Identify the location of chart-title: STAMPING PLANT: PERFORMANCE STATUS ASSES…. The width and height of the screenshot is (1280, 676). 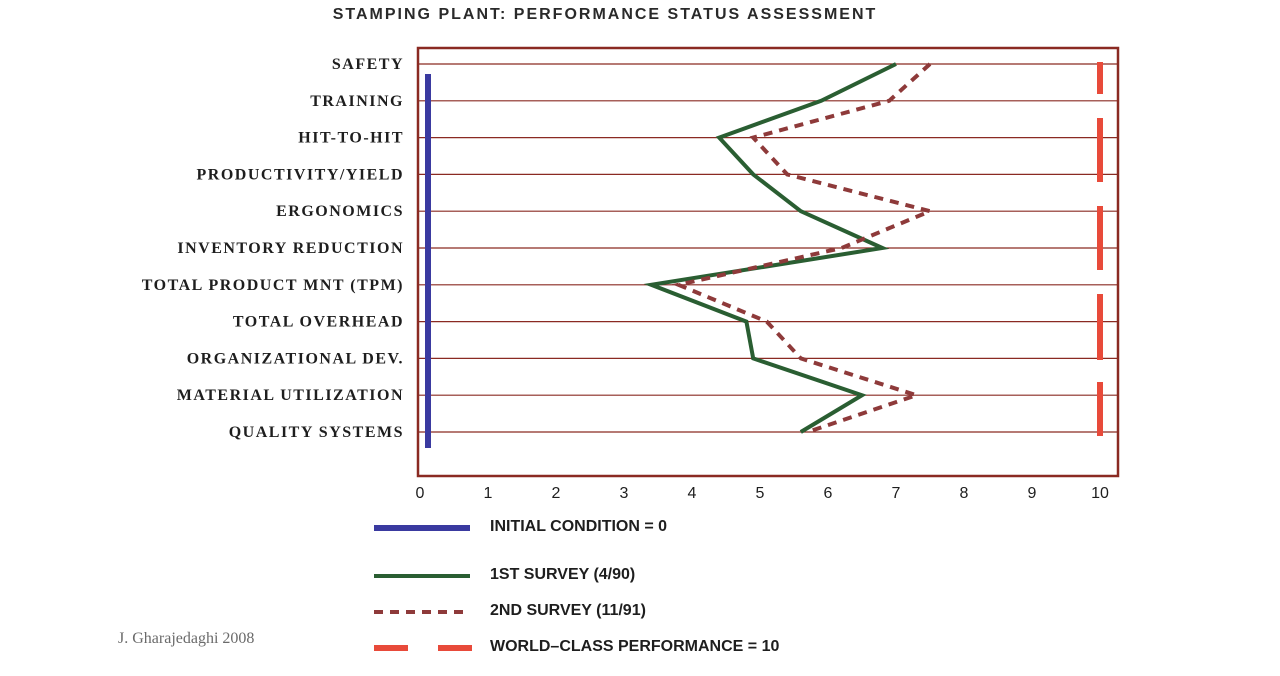
(605, 14).